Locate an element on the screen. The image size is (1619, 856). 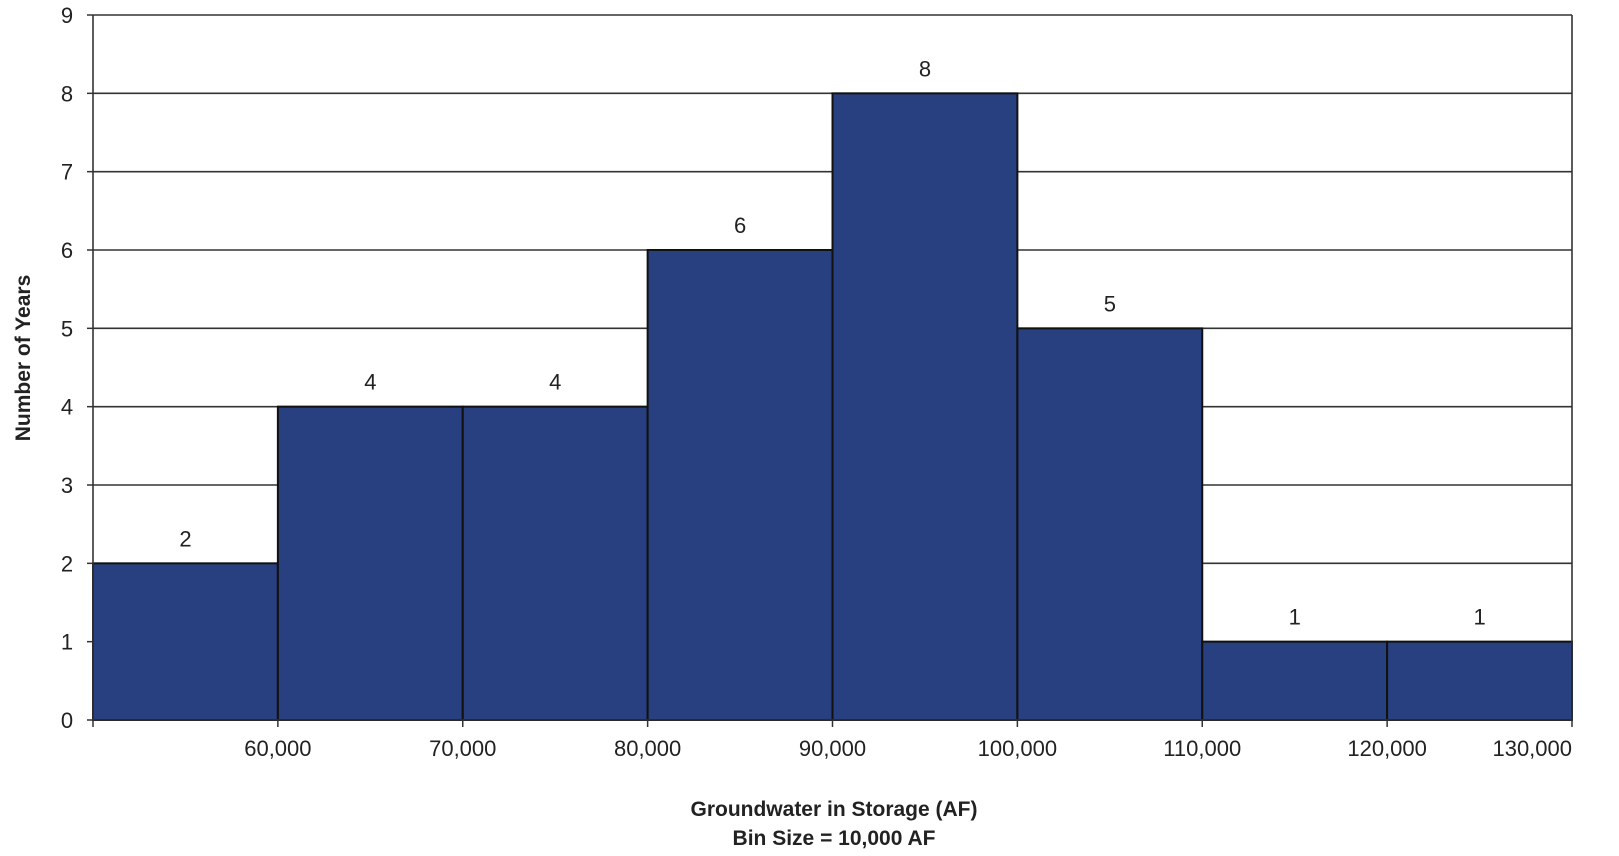
y-tick-label: 1 is located at coordinates (67, 642).